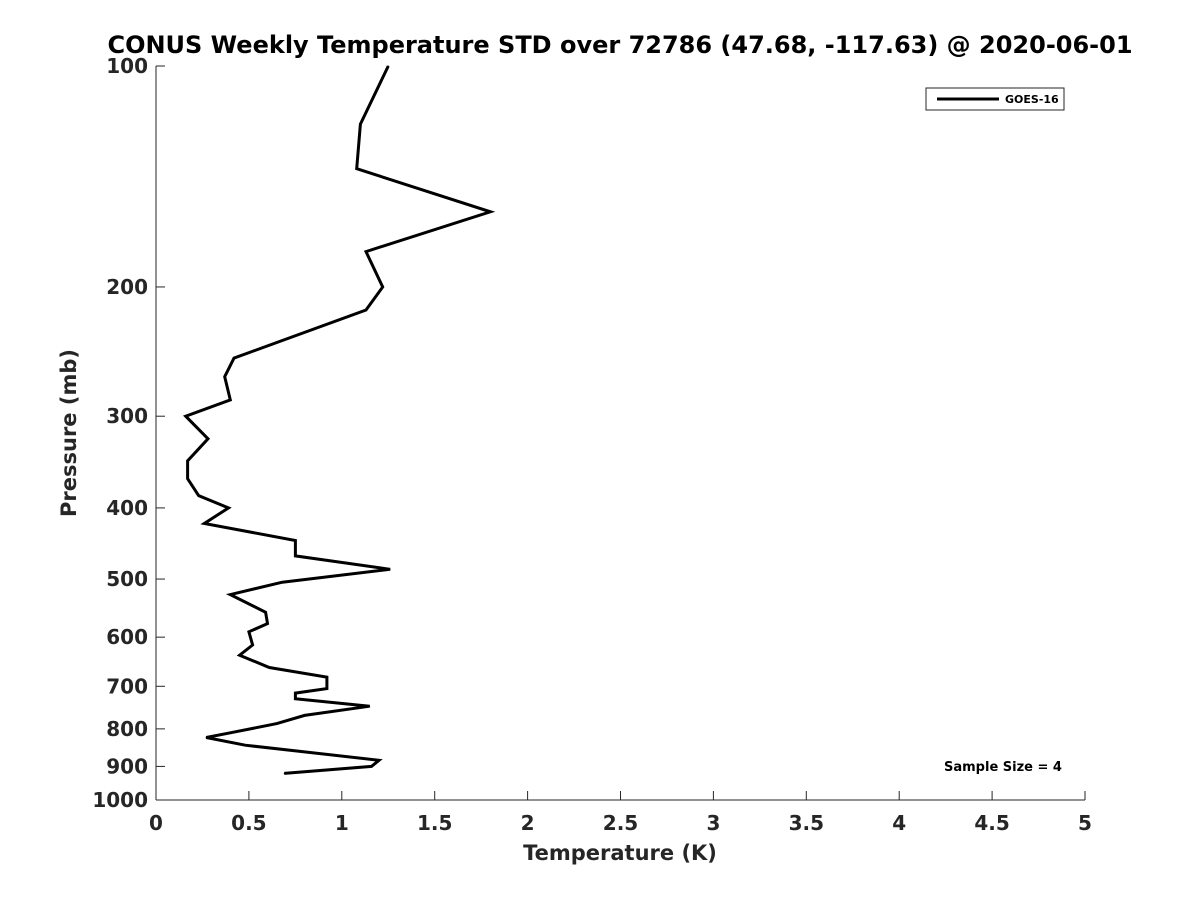  I want to click on y-tick-label: 600, so click(127, 637).